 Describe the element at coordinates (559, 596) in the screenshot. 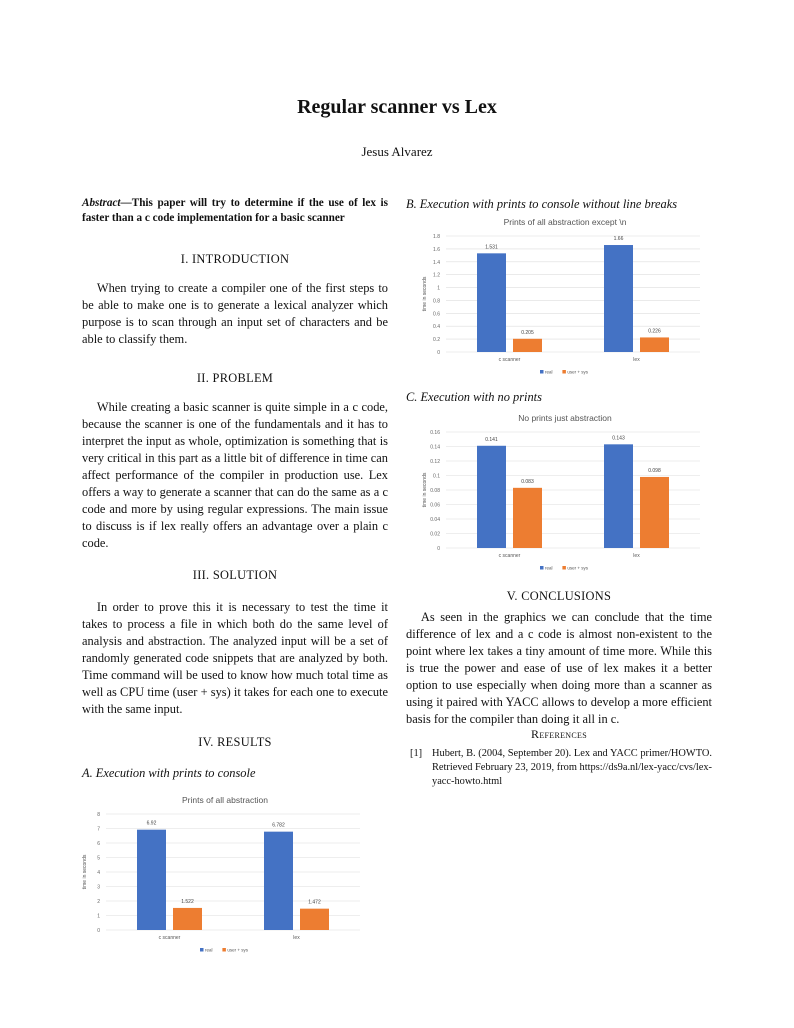

I see `section-heading-conclusions: V. CONCLUSIONS` at that location.